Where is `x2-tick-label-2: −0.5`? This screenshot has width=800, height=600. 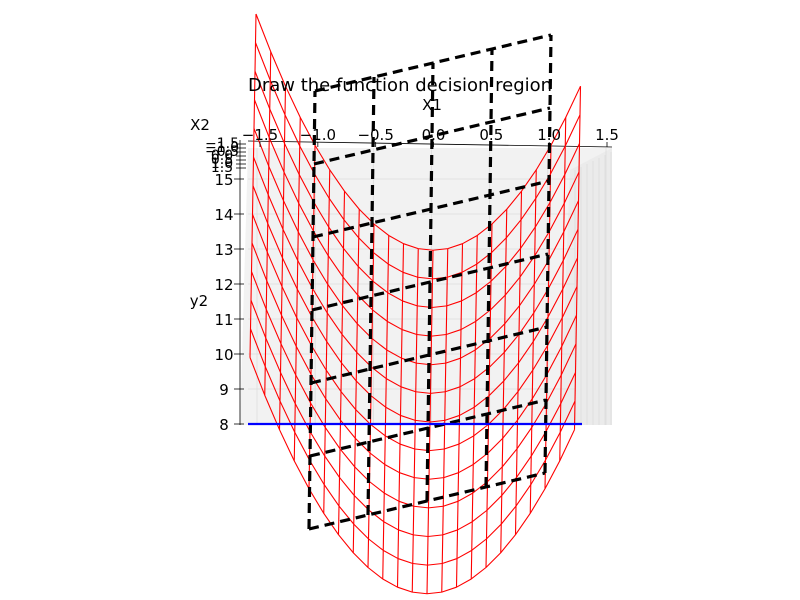
x2-tick-label-2: −0.5 is located at coordinates (222, 152).